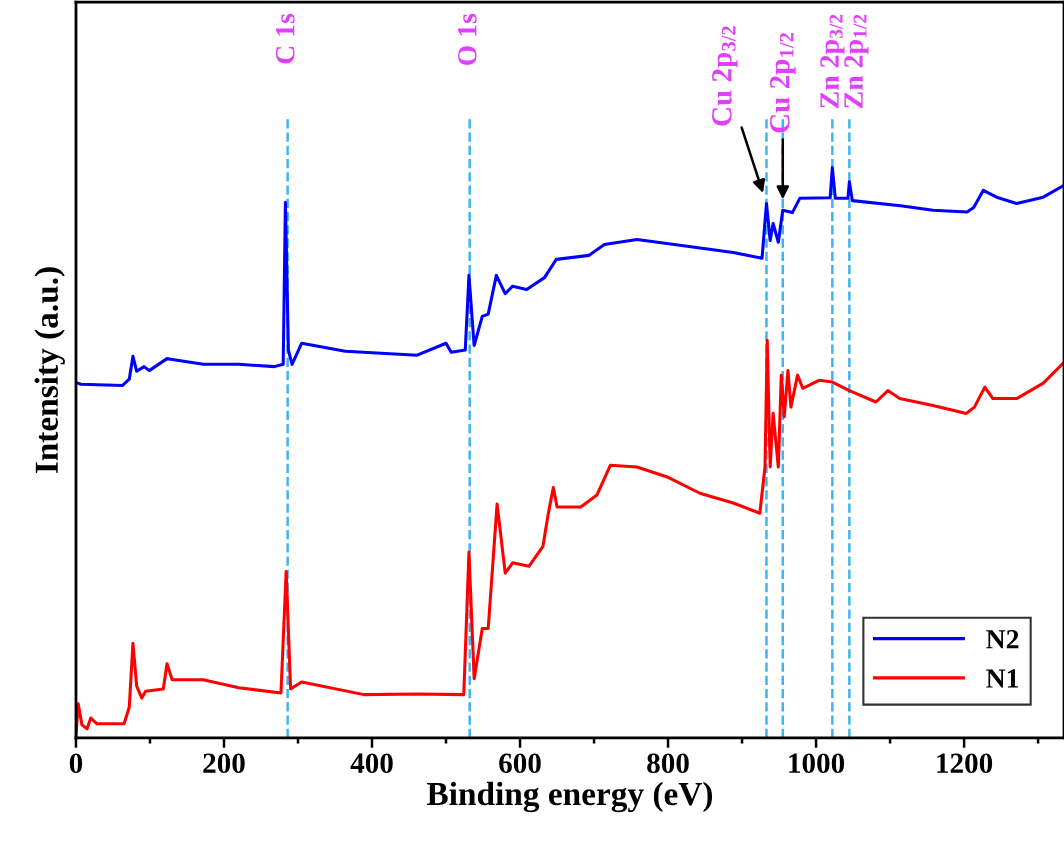 The width and height of the screenshot is (1064, 841). Describe the element at coordinates (965, 763) in the screenshot. I see `x-tick-label: 1200` at that location.